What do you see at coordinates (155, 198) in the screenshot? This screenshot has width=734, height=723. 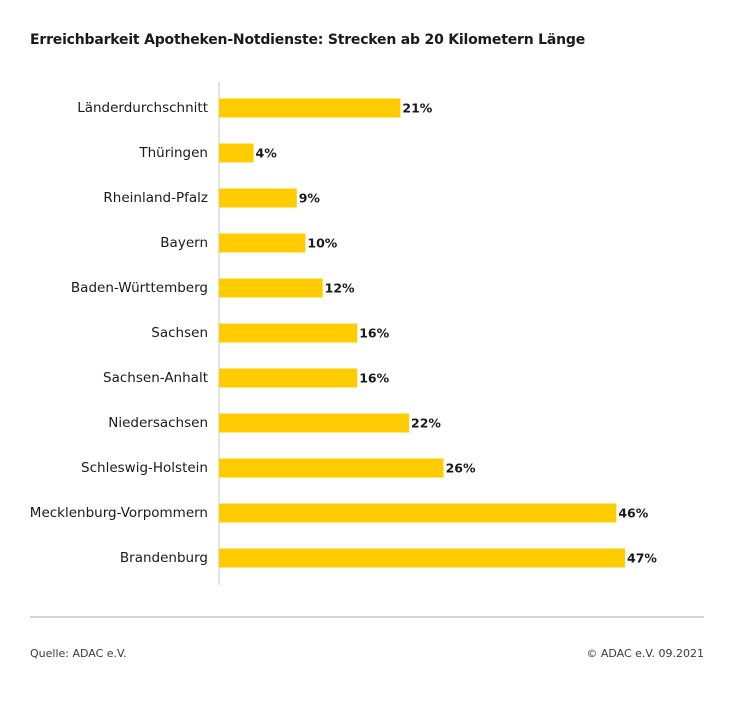 I see `category-label: Rheinland-Pfalz` at bounding box center [155, 198].